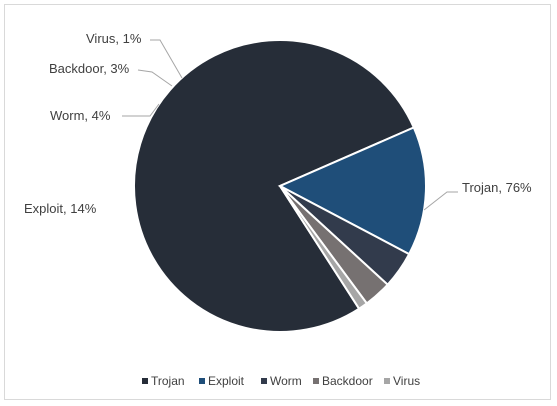 This screenshot has width=557, height=406. What do you see at coordinates (406, 381) in the screenshot?
I see `legend-label-virus: Virus` at bounding box center [406, 381].